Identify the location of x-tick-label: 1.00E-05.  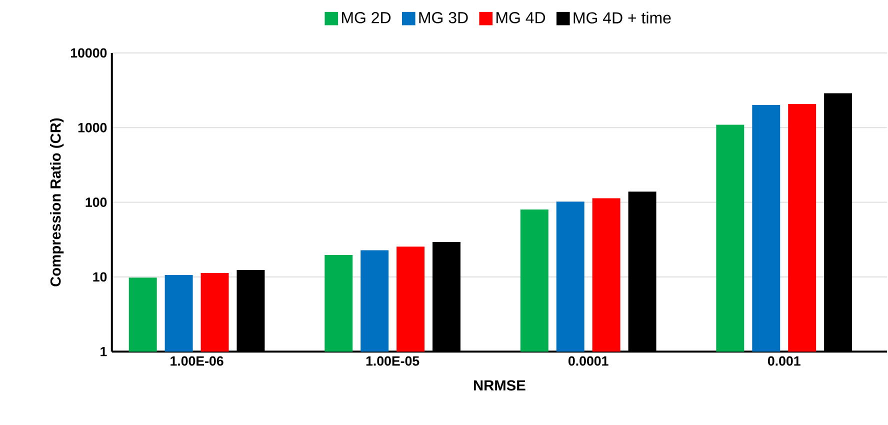
(393, 361).